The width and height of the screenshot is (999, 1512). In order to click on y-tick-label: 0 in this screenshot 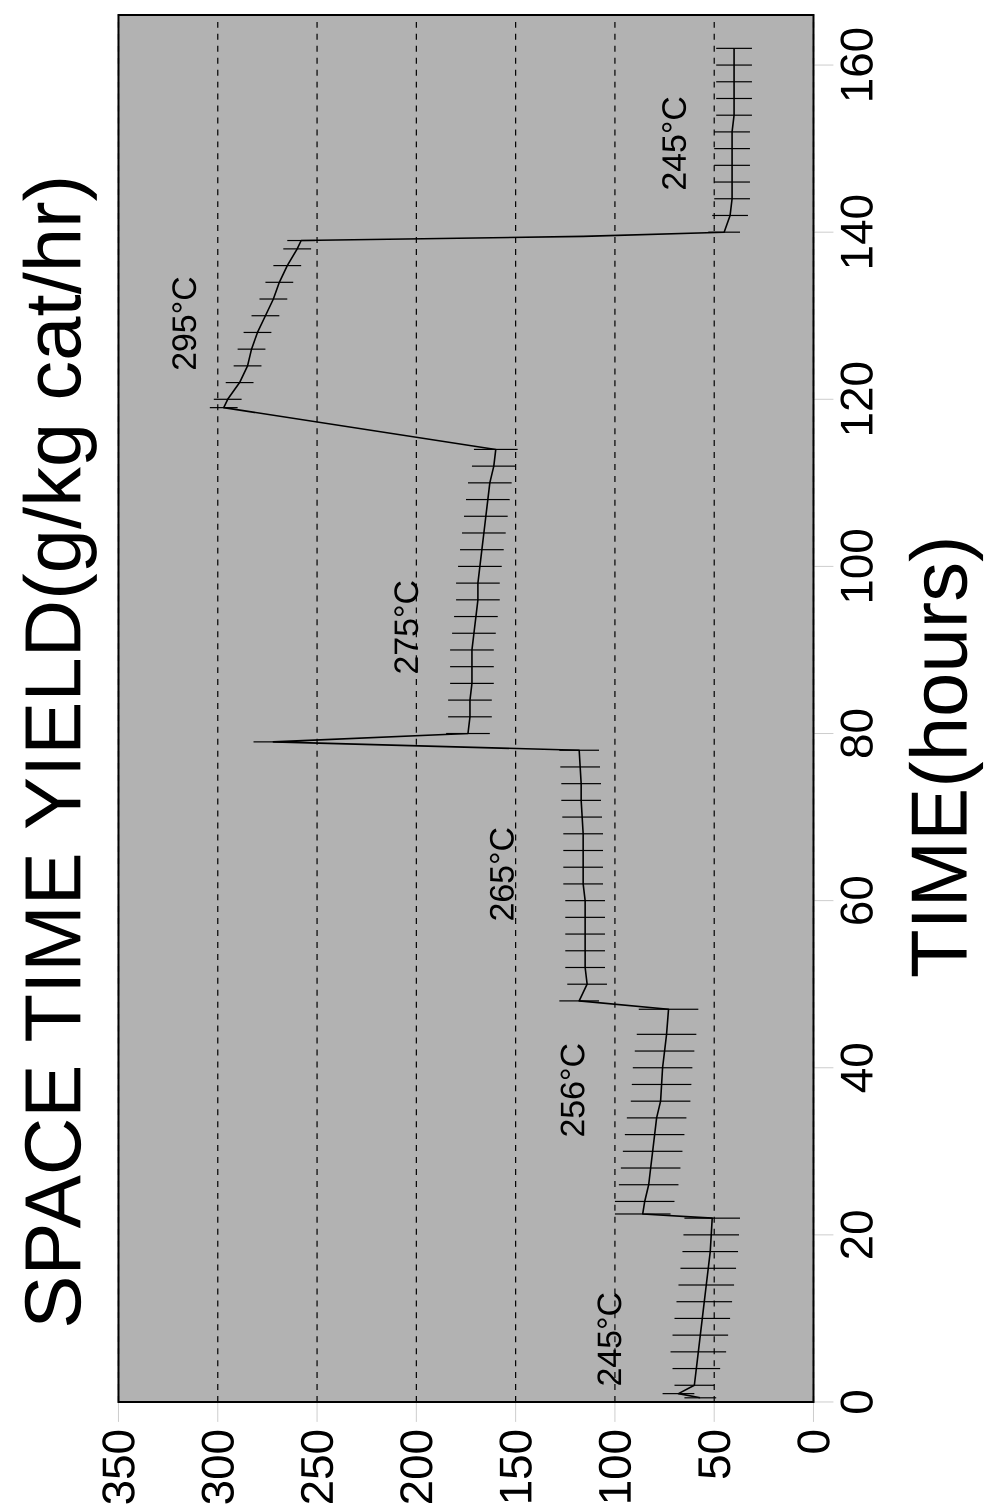, I will do `click(857, 1402)`.